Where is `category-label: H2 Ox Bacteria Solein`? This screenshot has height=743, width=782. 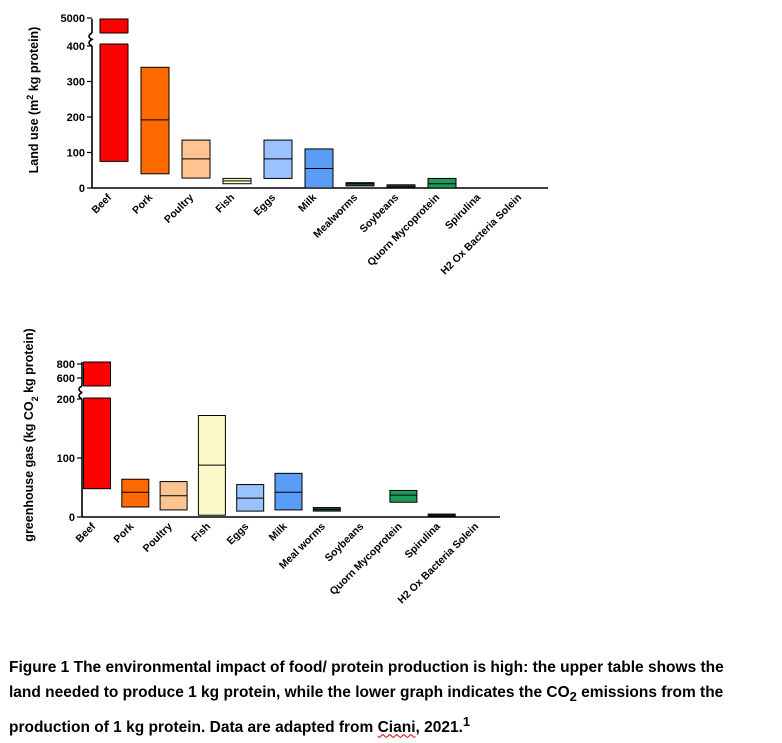
category-label: H2 Ox Bacteria Solein is located at coordinates (481, 235).